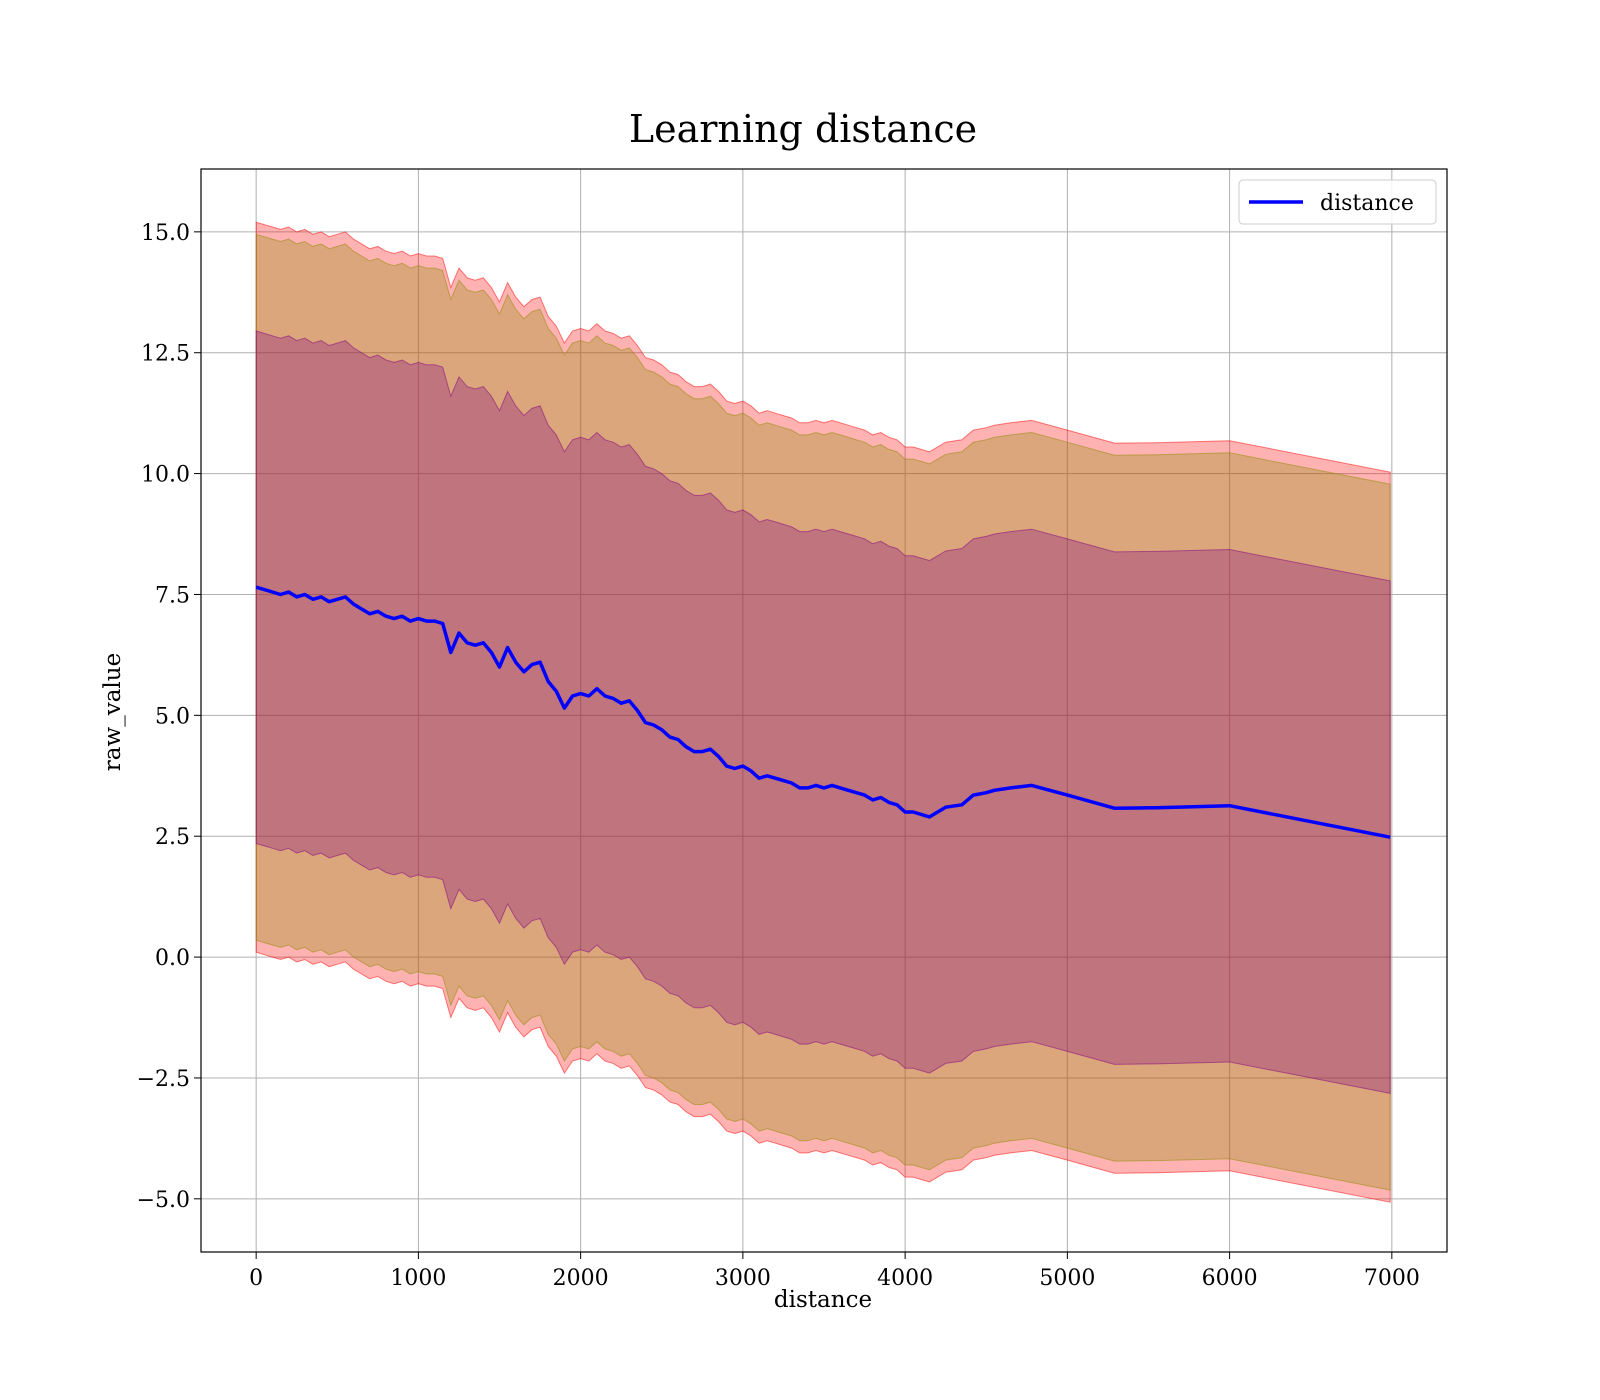 The width and height of the screenshot is (1600, 1400). Describe the element at coordinates (1067, 1278) in the screenshot. I see `x-tick-label: 5000` at that location.